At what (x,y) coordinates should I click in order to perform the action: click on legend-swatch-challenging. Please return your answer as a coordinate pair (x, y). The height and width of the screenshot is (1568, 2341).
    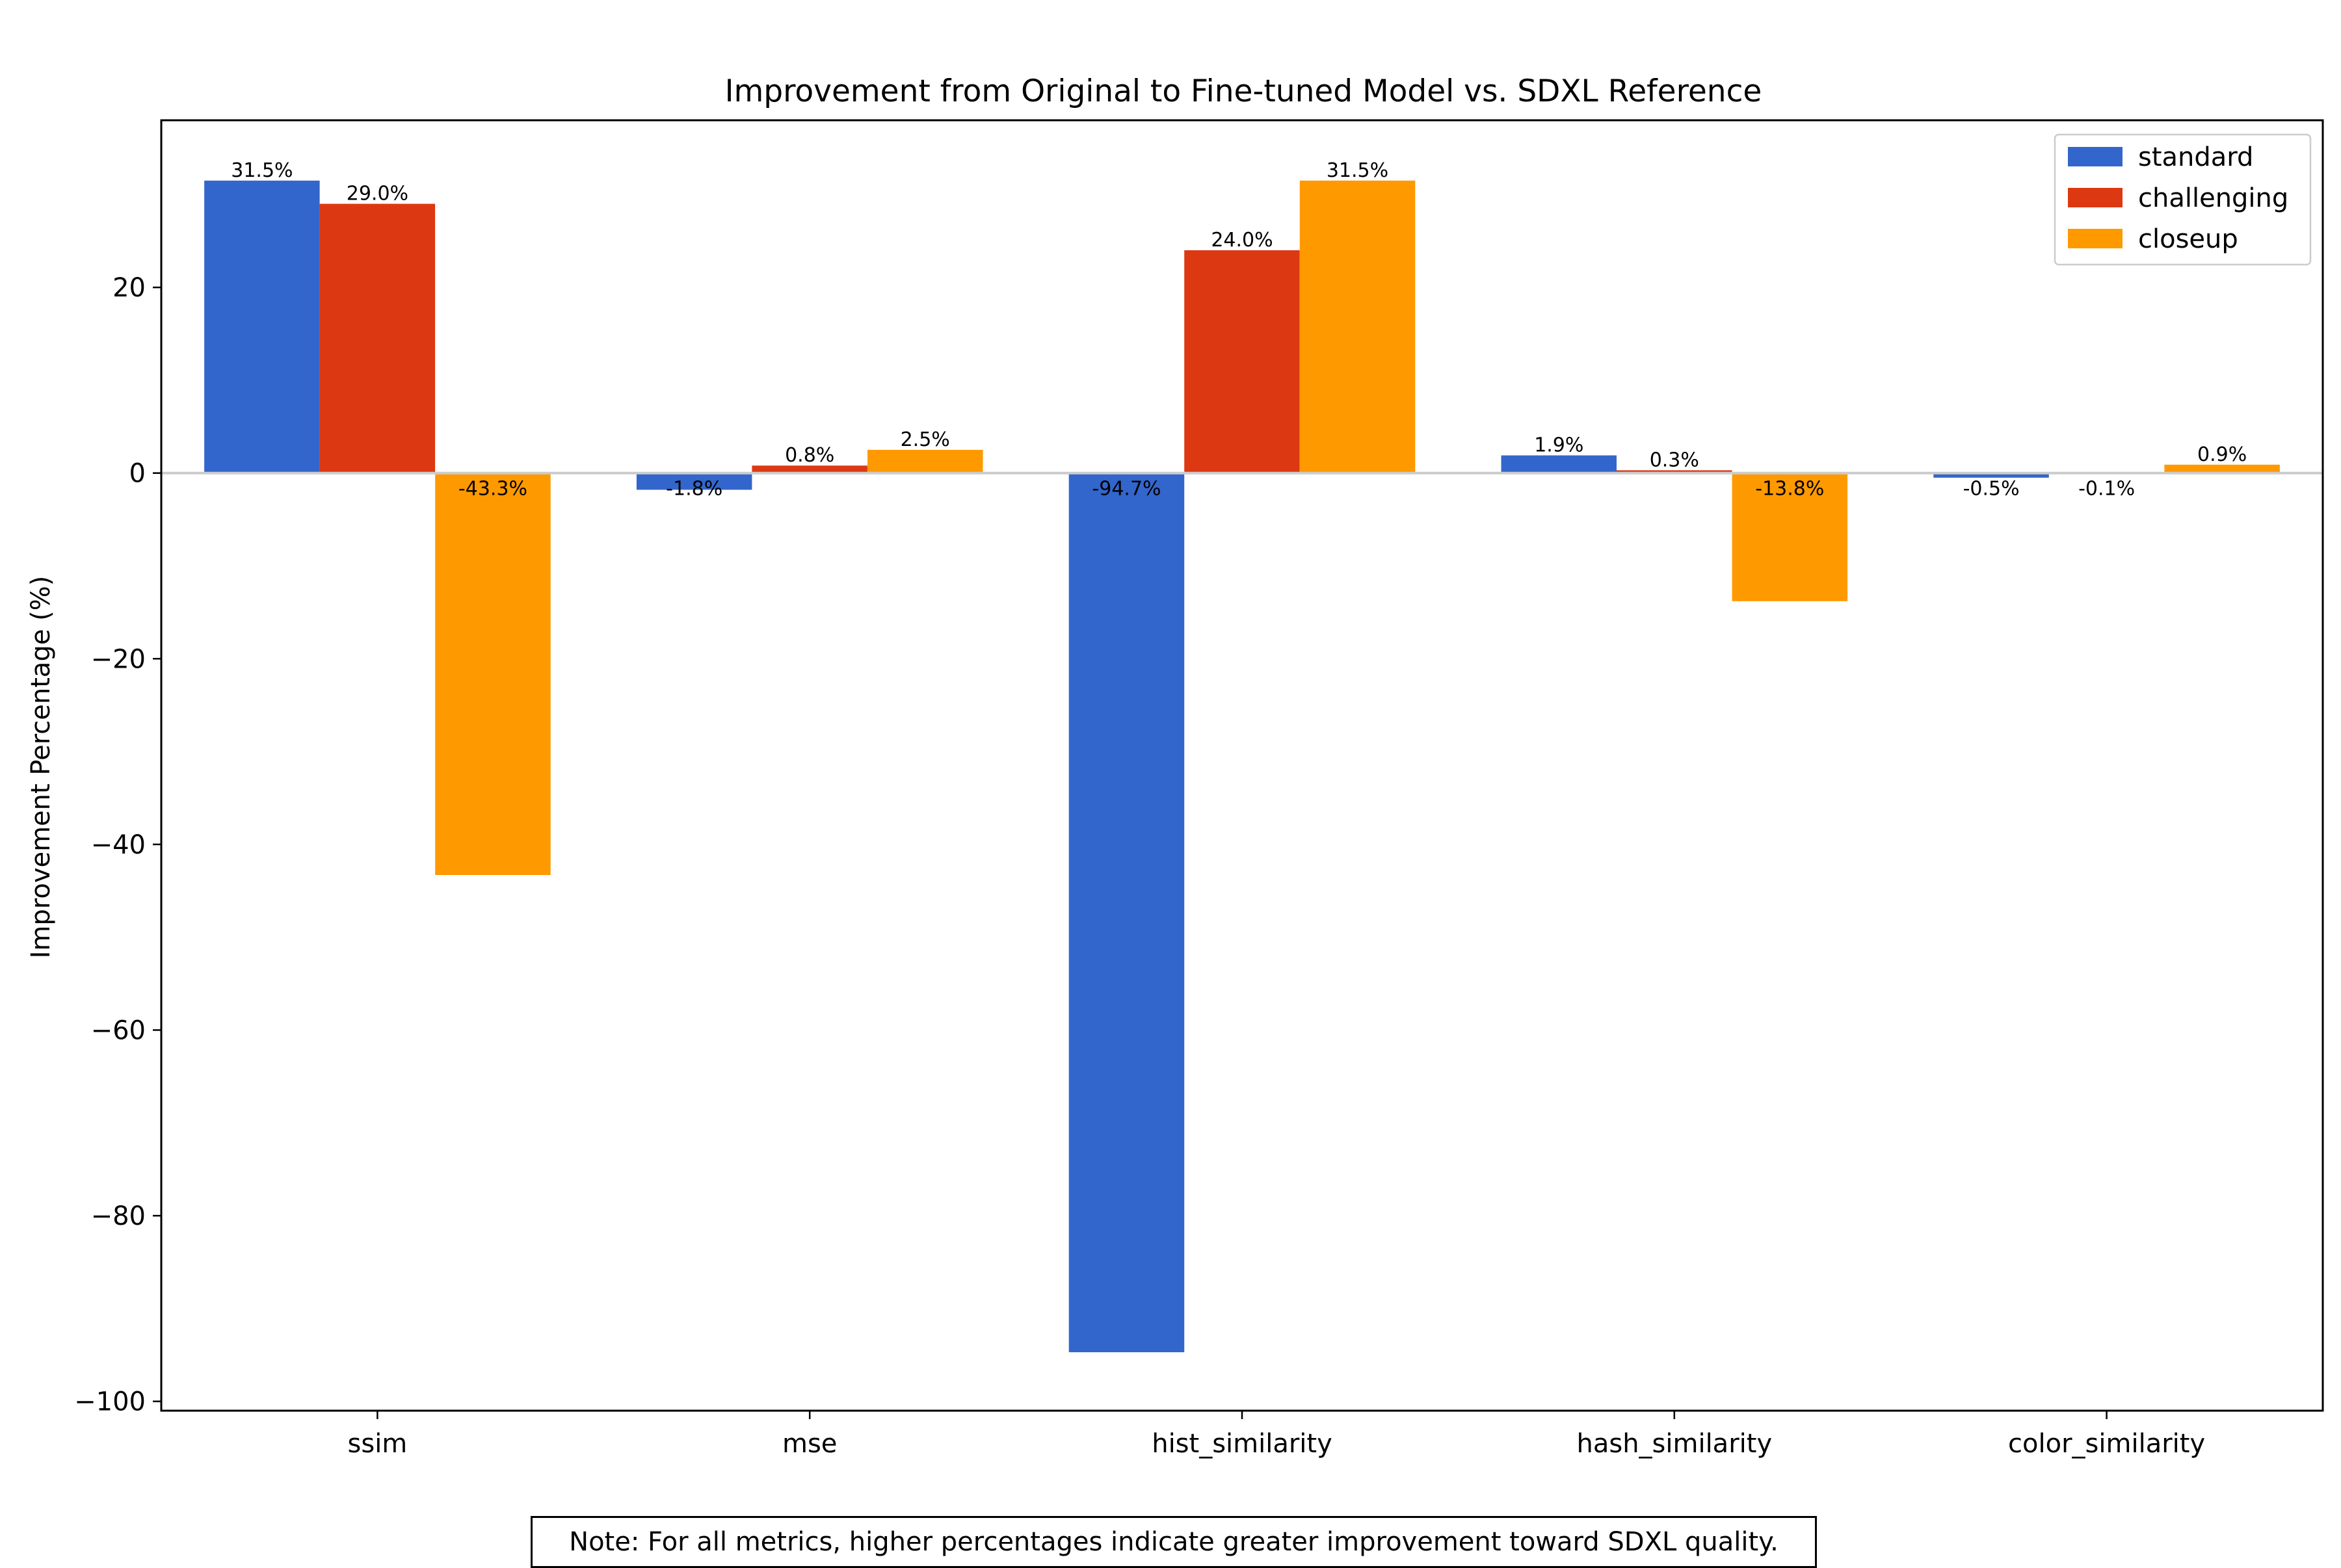
    Looking at the image, I should click on (2095, 197).